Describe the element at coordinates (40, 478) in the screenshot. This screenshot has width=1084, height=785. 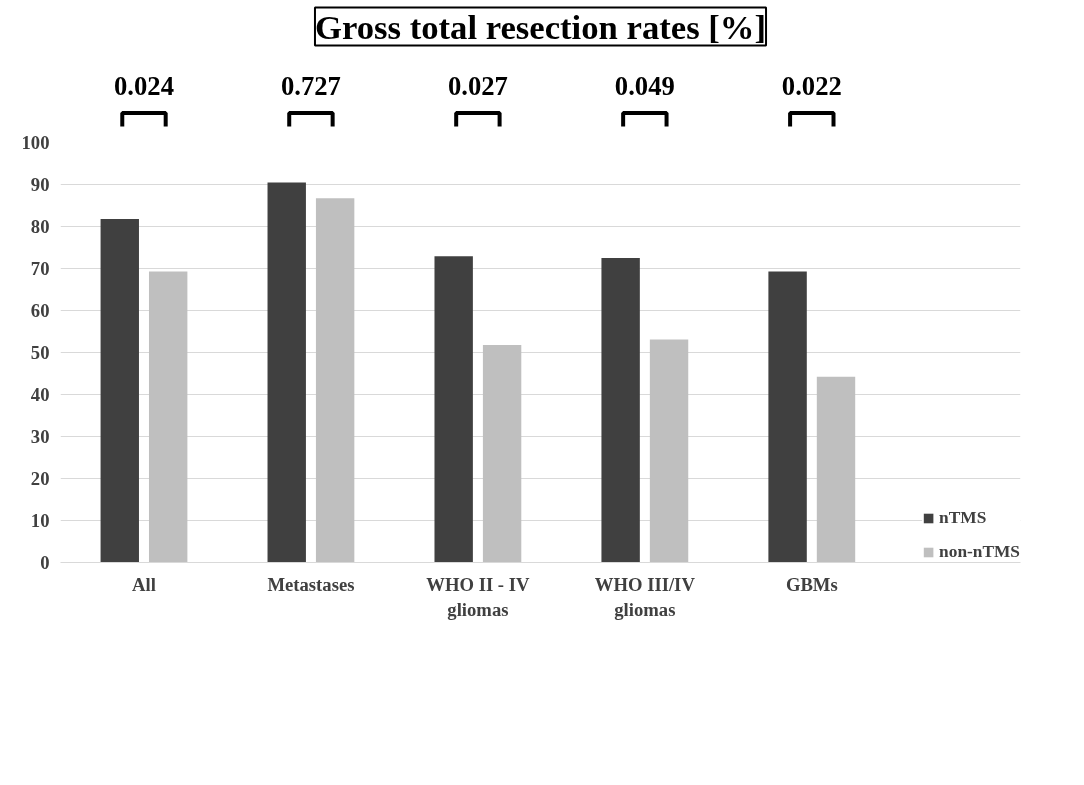
I see `y-tick-label: 20` at that location.